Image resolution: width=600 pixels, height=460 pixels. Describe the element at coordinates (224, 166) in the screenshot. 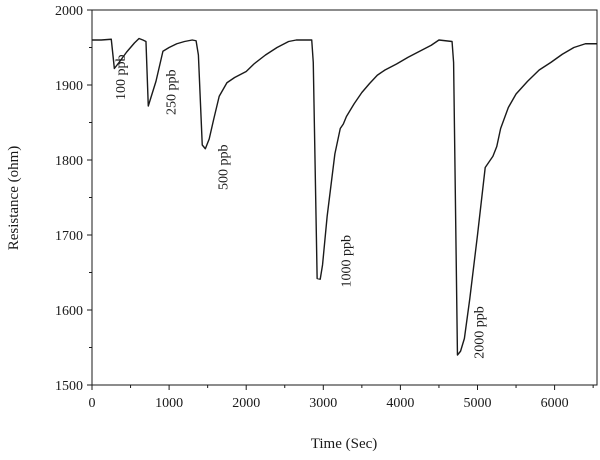

I see `concentration-annotation: 500 ppb` at that location.